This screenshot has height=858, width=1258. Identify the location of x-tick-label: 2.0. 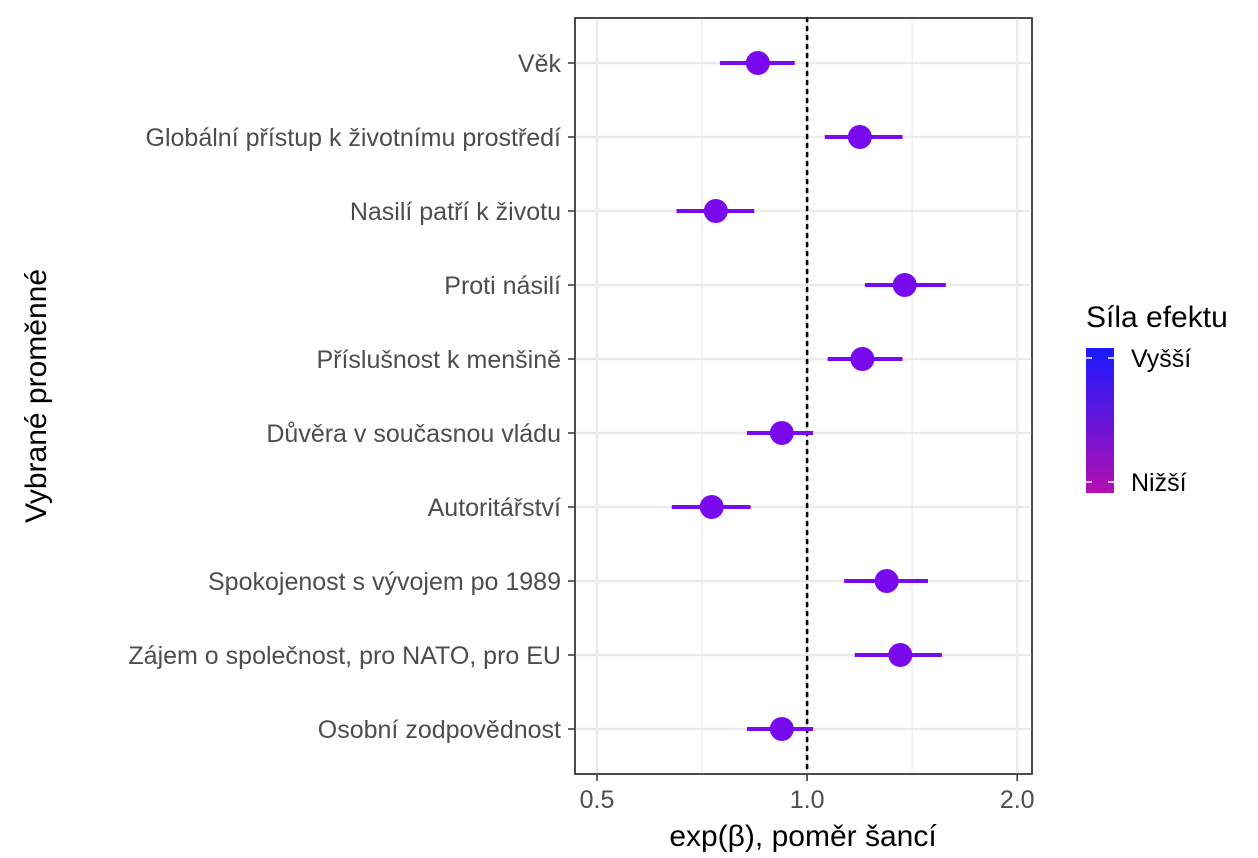
(1017, 800).